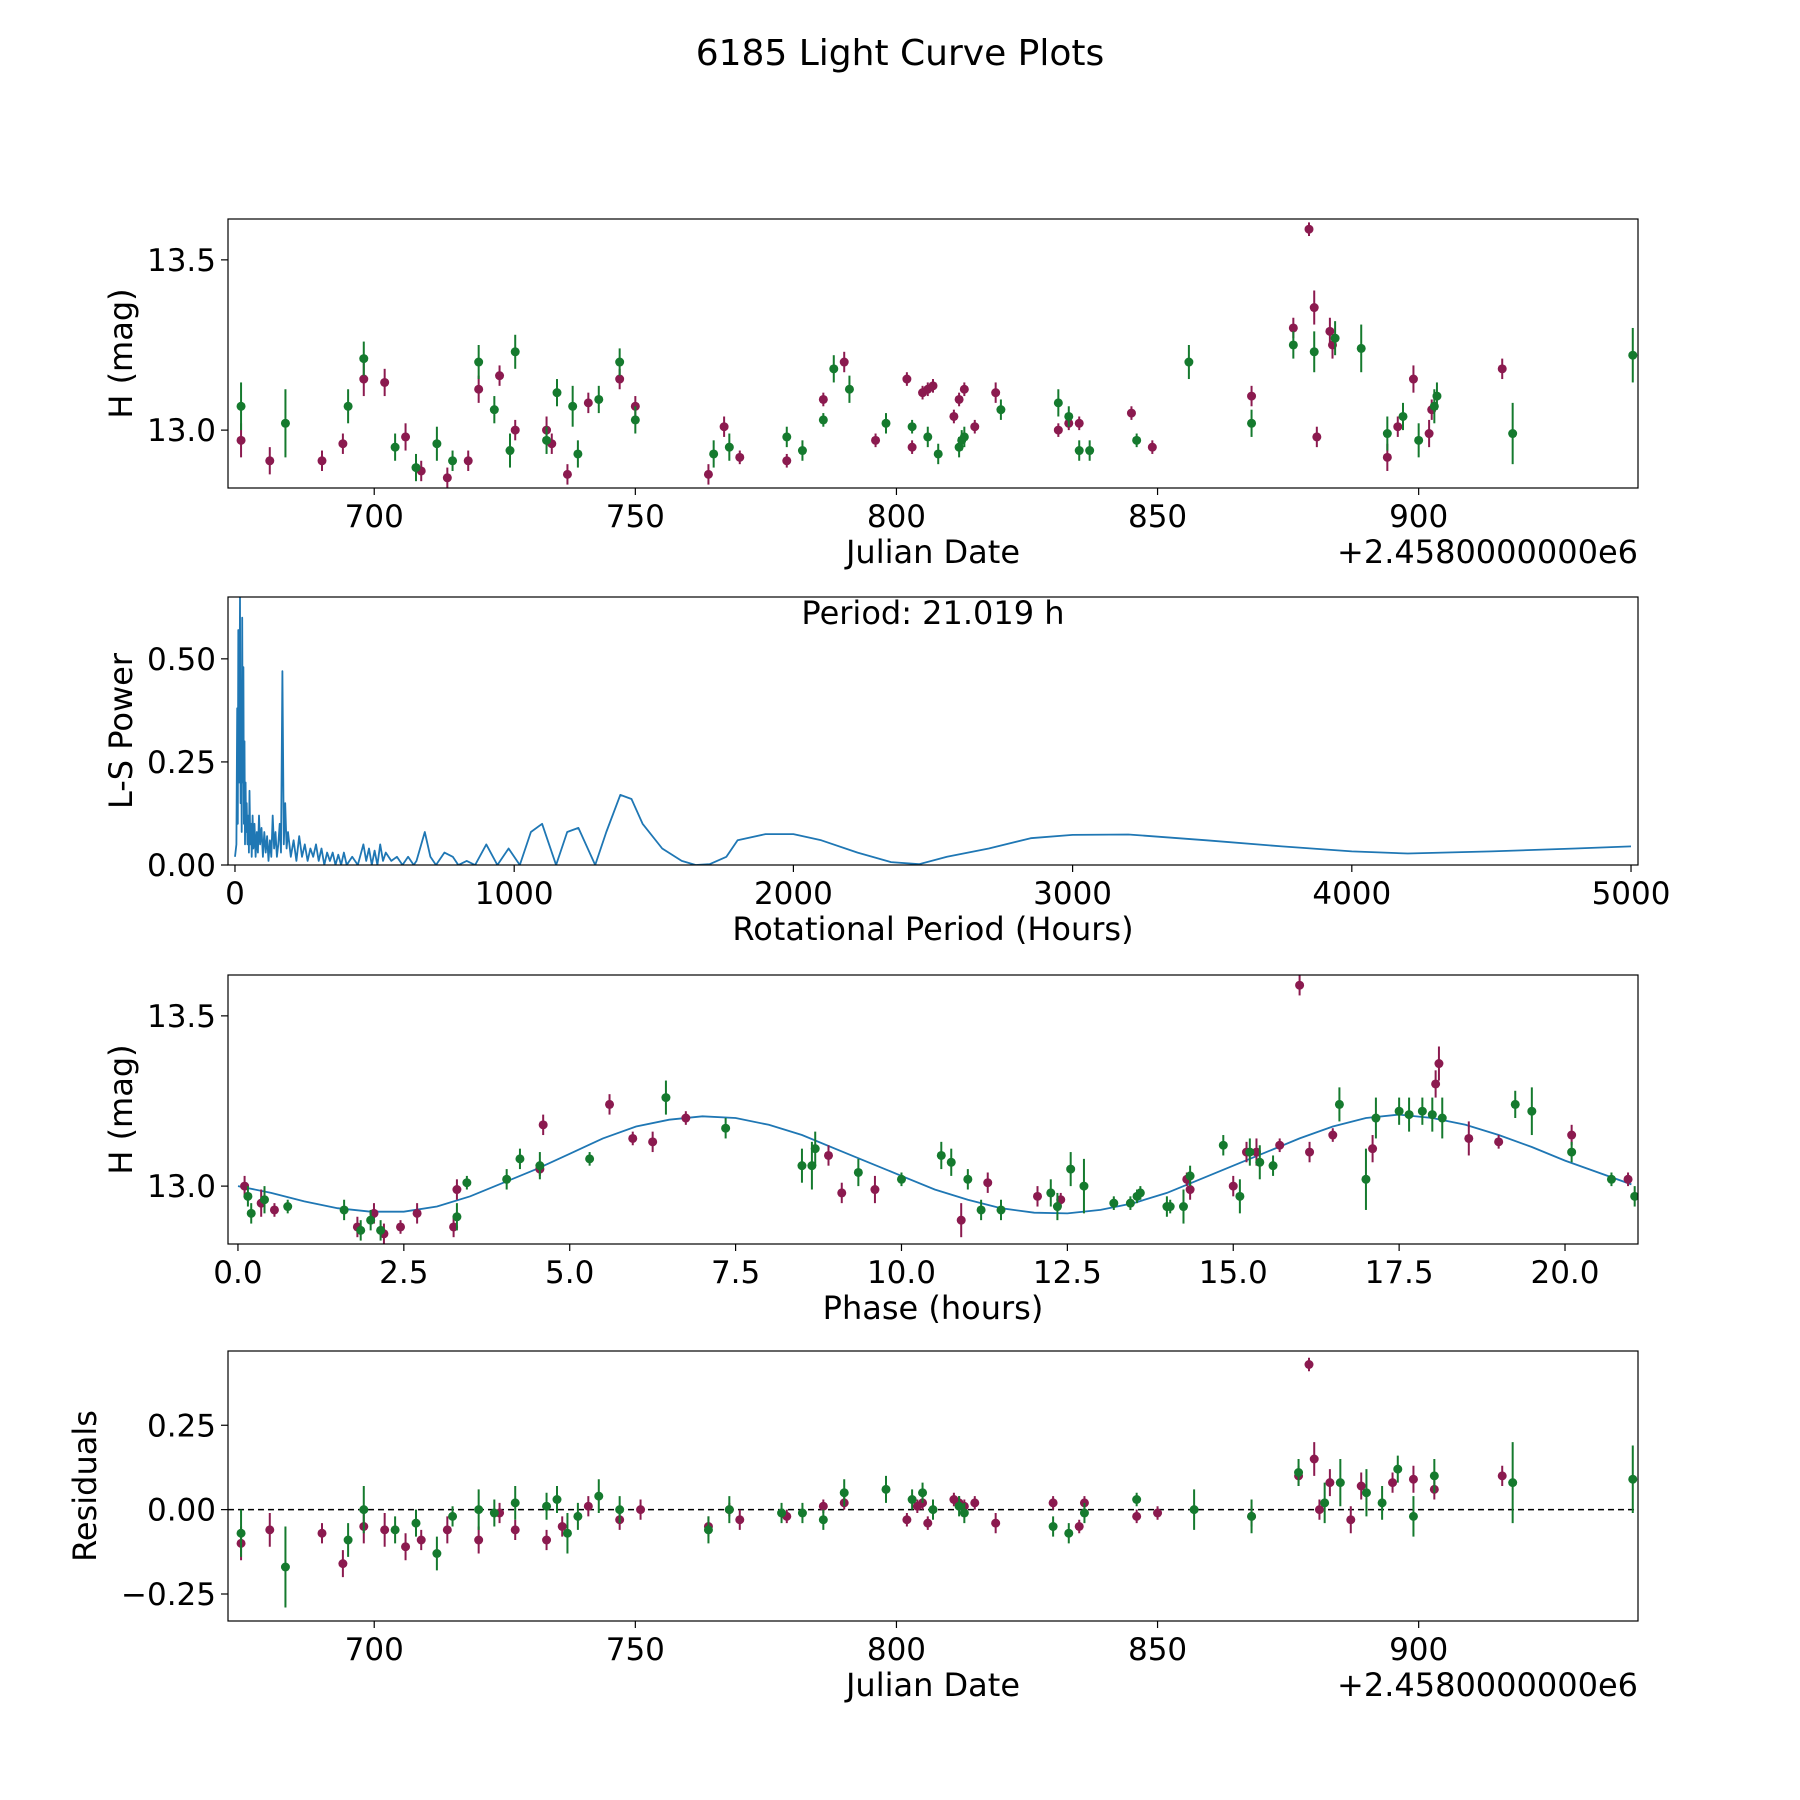  I want to click on x-tick-label: 1000, so click(514, 894).